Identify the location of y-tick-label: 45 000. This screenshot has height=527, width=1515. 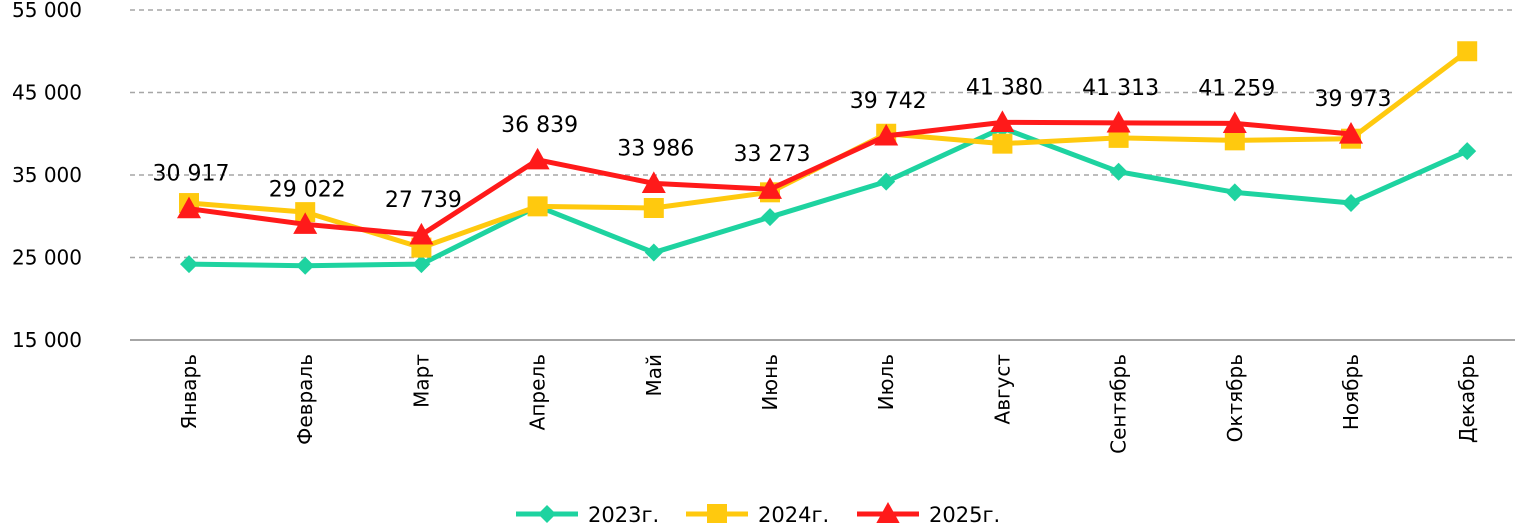
(47, 93).